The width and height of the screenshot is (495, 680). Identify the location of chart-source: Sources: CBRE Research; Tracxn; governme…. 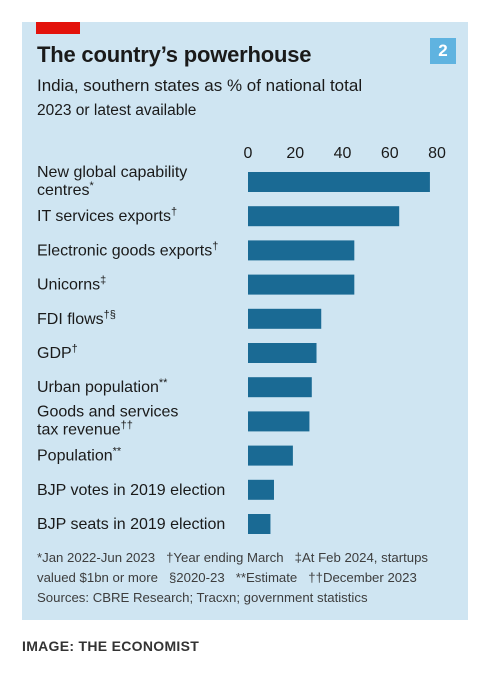
(202, 597).